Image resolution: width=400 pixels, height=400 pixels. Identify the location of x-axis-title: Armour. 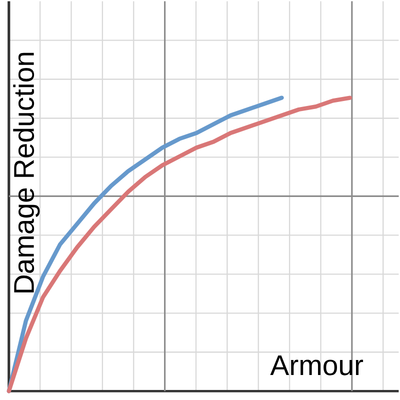
(317, 365).